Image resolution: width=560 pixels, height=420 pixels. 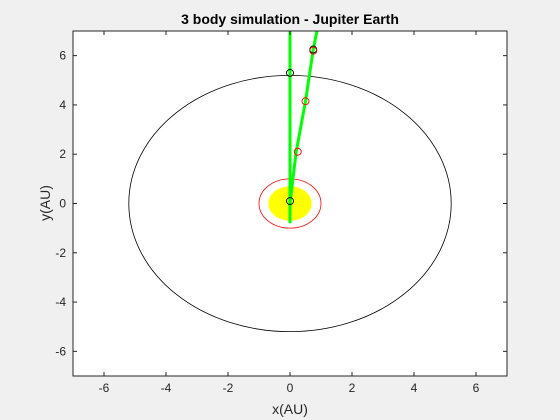 What do you see at coordinates (45, 203) in the screenshot?
I see `y-axis-label: y(AU)` at bounding box center [45, 203].